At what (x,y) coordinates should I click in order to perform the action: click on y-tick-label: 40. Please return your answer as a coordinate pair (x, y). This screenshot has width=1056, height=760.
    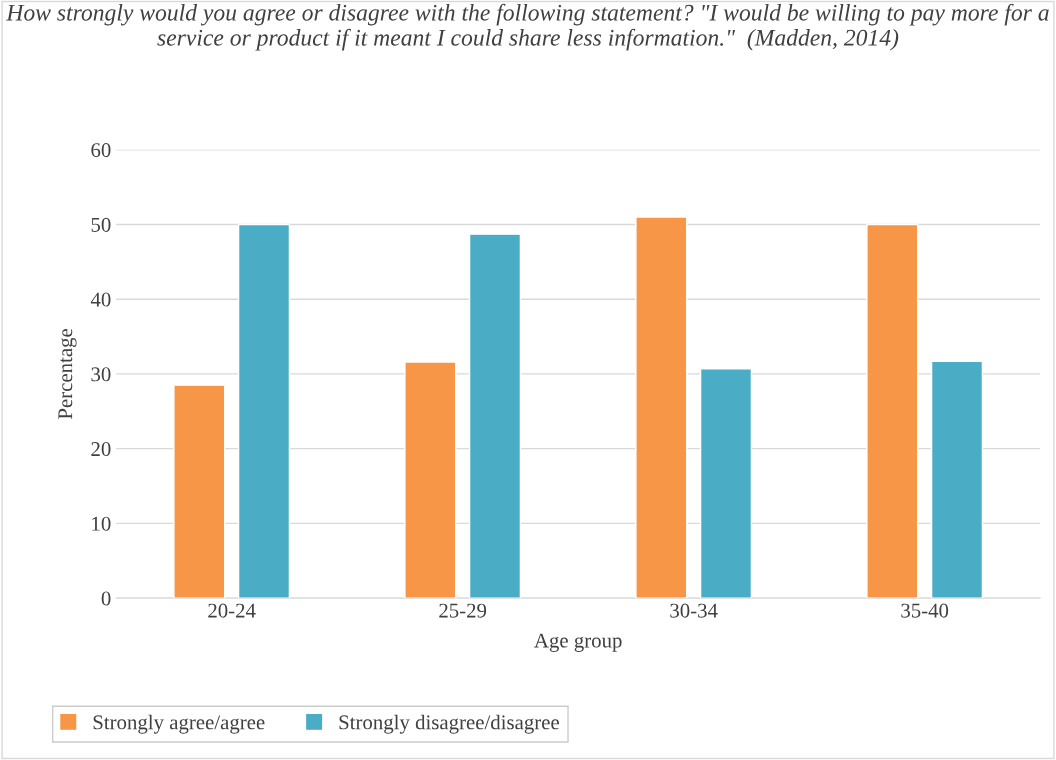
    Looking at the image, I should click on (100, 299).